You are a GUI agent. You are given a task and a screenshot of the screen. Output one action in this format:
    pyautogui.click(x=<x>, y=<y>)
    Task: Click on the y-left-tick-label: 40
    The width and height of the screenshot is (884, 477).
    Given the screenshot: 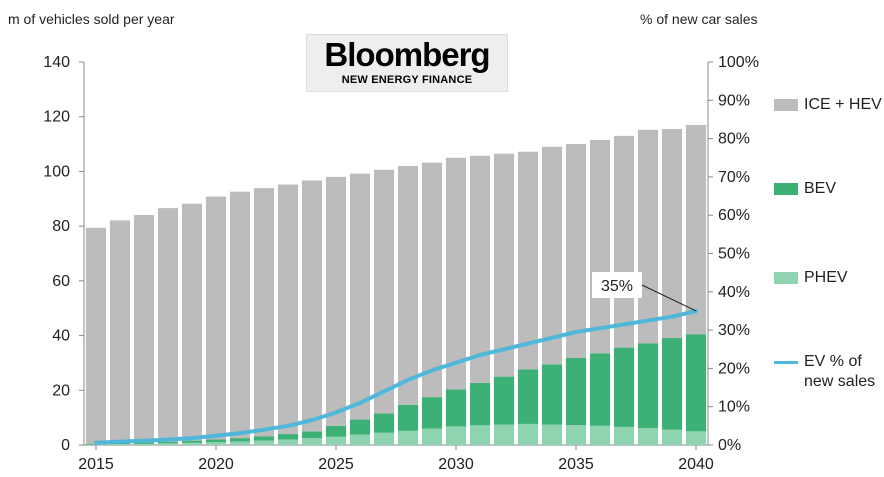 What is the action you would take?
    pyautogui.click(x=61, y=336)
    